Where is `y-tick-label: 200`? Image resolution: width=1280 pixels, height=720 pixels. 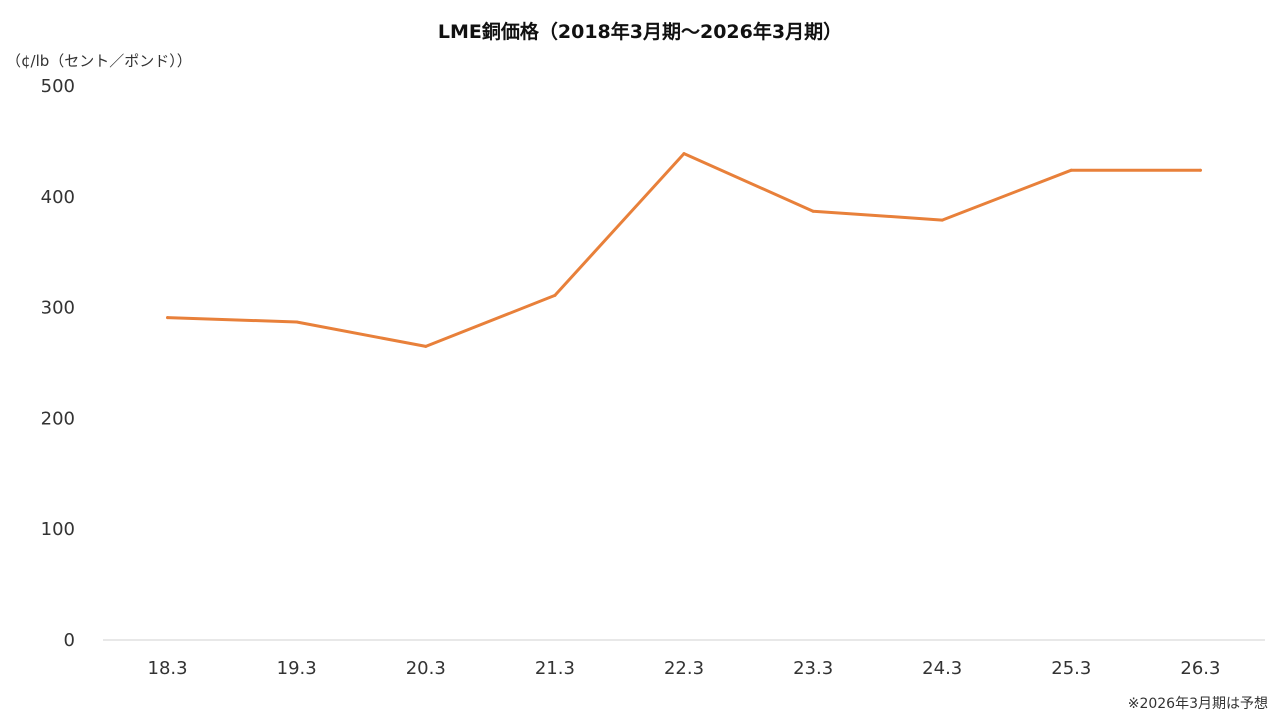 y-tick-label: 200 is located at coordinates (58, 418).